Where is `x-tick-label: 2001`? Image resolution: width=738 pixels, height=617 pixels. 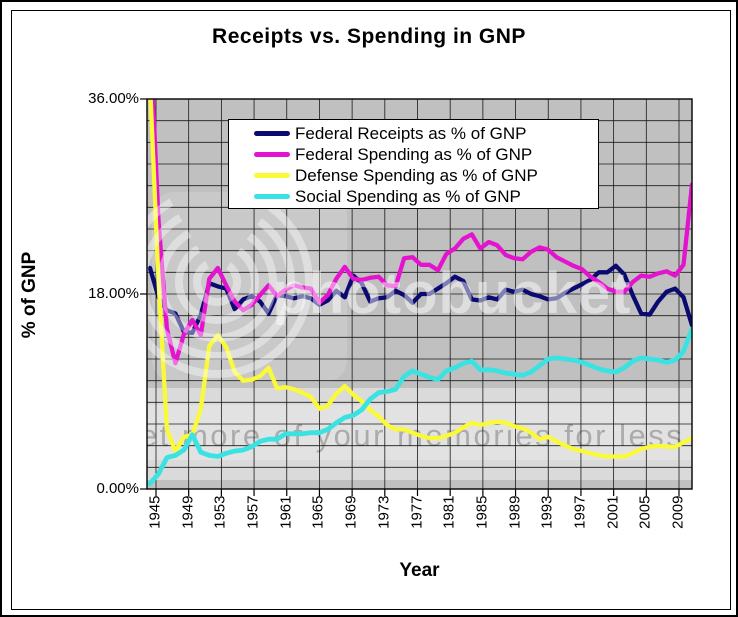 x-tick-label: 2001 is located at coordinates (613, 512).